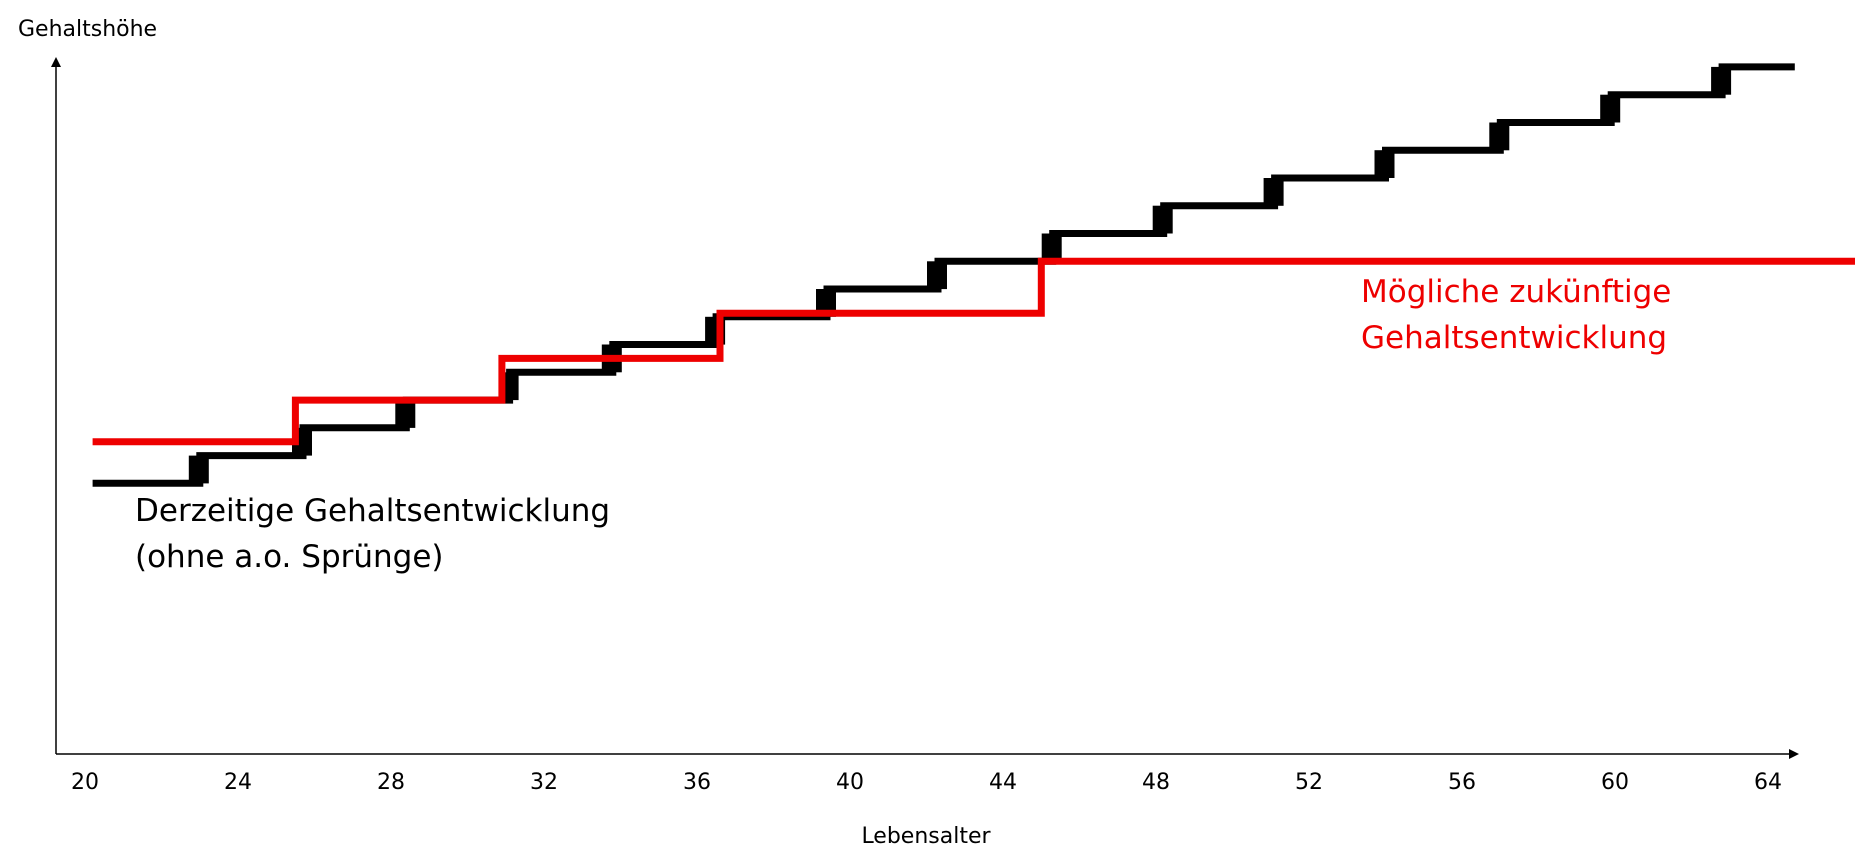 The image size is (1855, 862). Describe the element at coordinates (1516, 292) in the screenshot. I see `annotation-future-line-1: Mögliche zukünftige` at that location.